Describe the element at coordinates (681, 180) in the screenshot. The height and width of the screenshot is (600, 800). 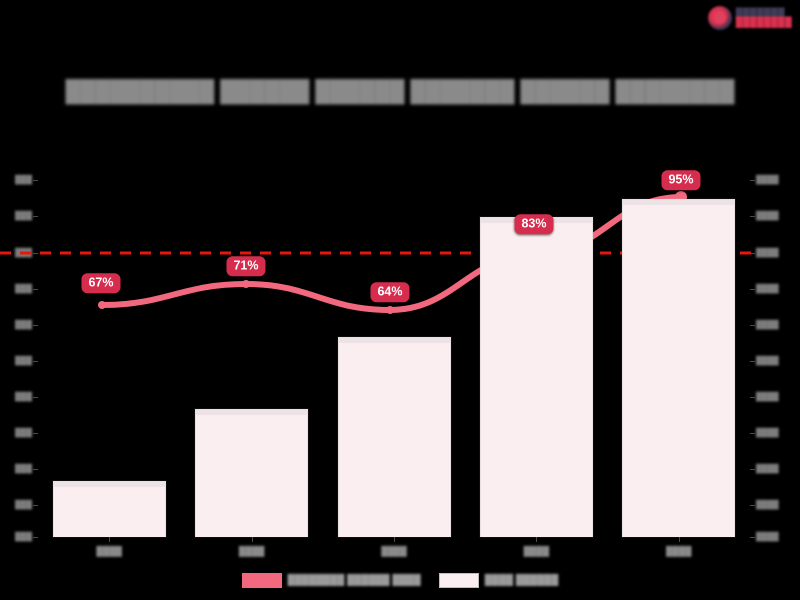
I see `data-label: 95%` at that location.